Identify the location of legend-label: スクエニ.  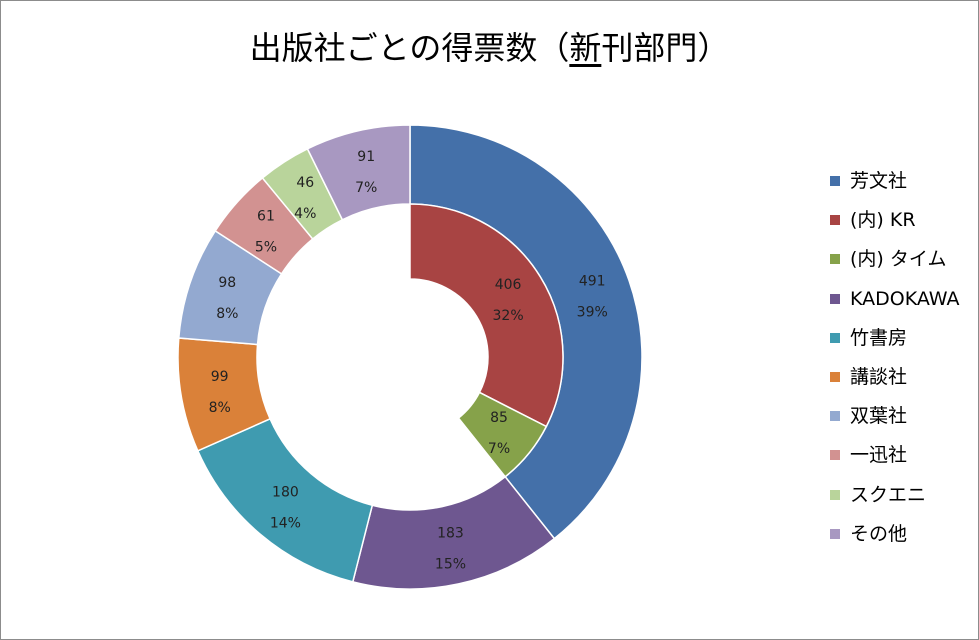
(888, 494).